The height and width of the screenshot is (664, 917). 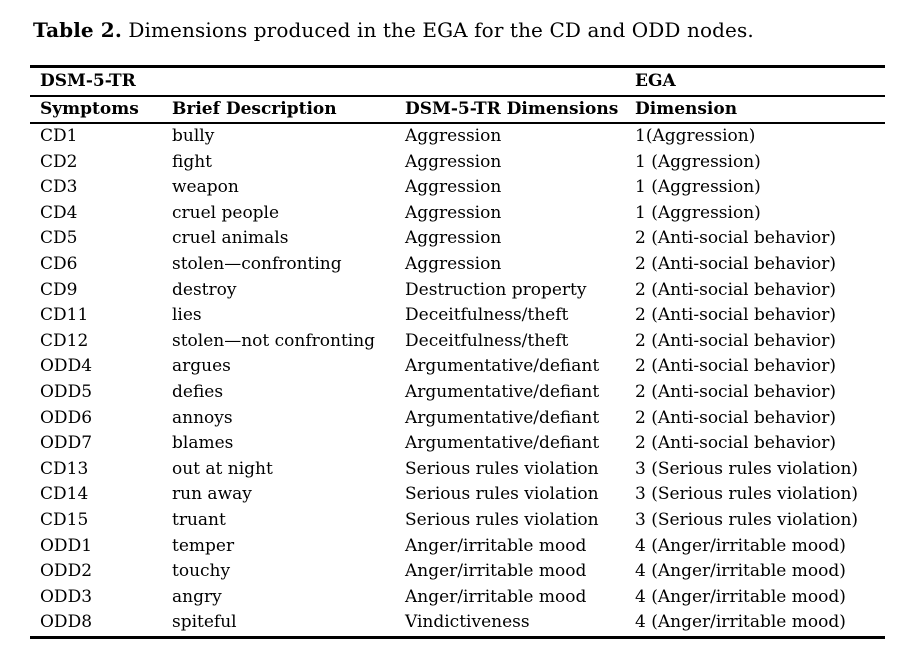 What do you see at coordinates (64, 340) in the screenshot?
I see `table-cell-symptom: CD12` at bounding box center [64, 340].